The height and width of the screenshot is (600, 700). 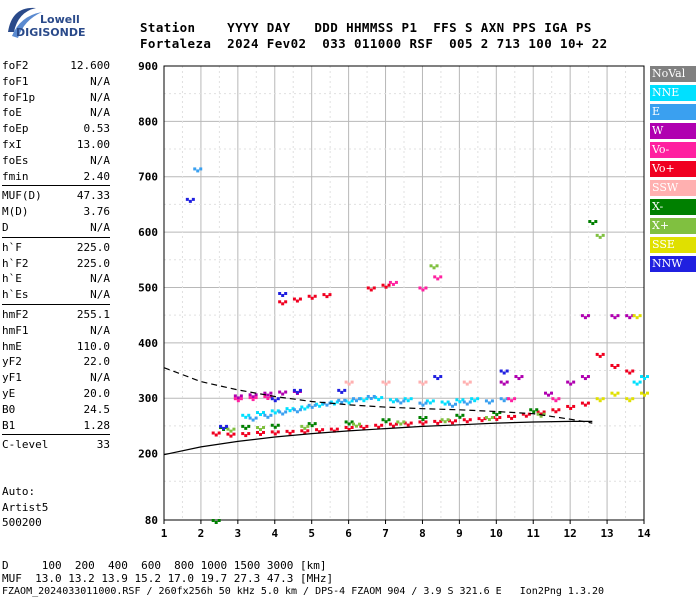 I want to click on param-row: foEp 0.53, so click(x=56, y=129).